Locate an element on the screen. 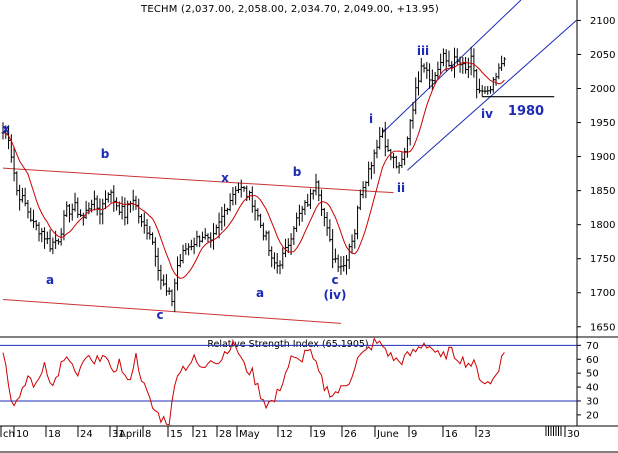 Image resolution: width=618 pixels, height=453 pixels. rsi-title-background is located at coordinates (288, 343).